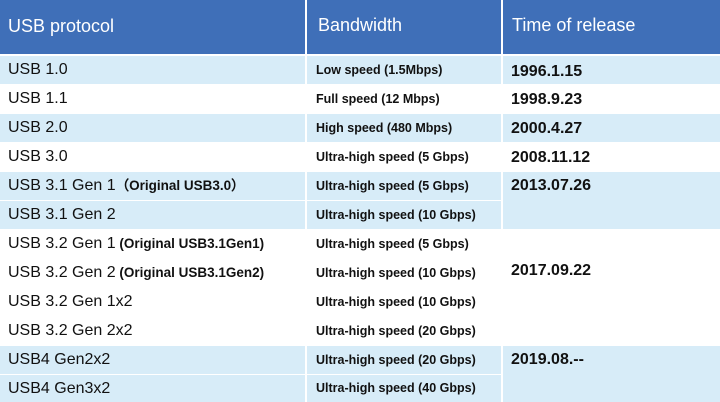 The width and height of the screenshot is (720, 402). Describe the element at coordinates (547, 99) in the screenshot. I see `release-date: 1998.9.23` at that location.